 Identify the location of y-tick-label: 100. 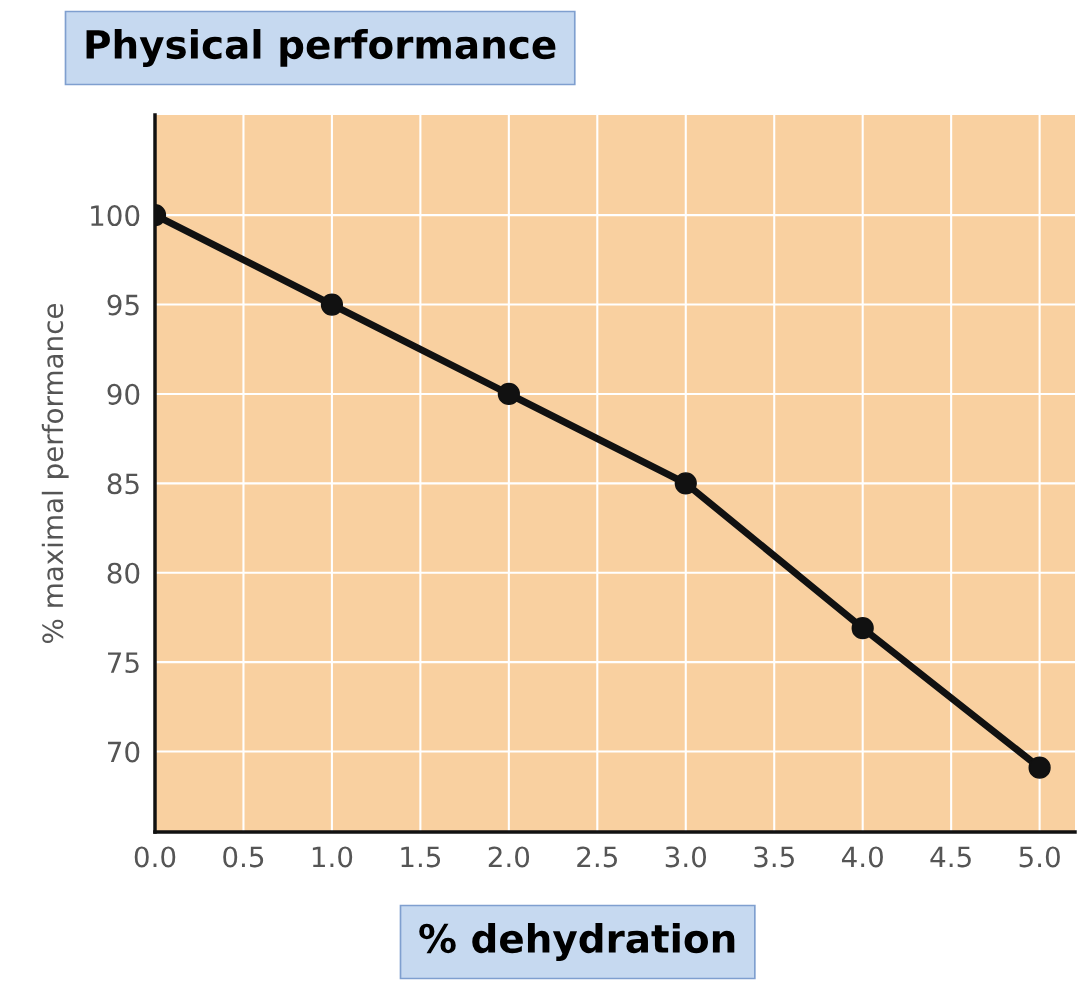
(115, 216).